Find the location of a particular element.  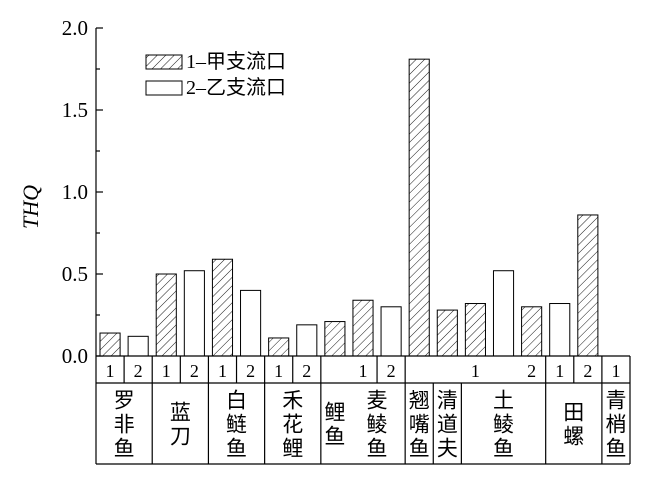

y-tick-label: 0.0 is located at coordinates (75, 356).